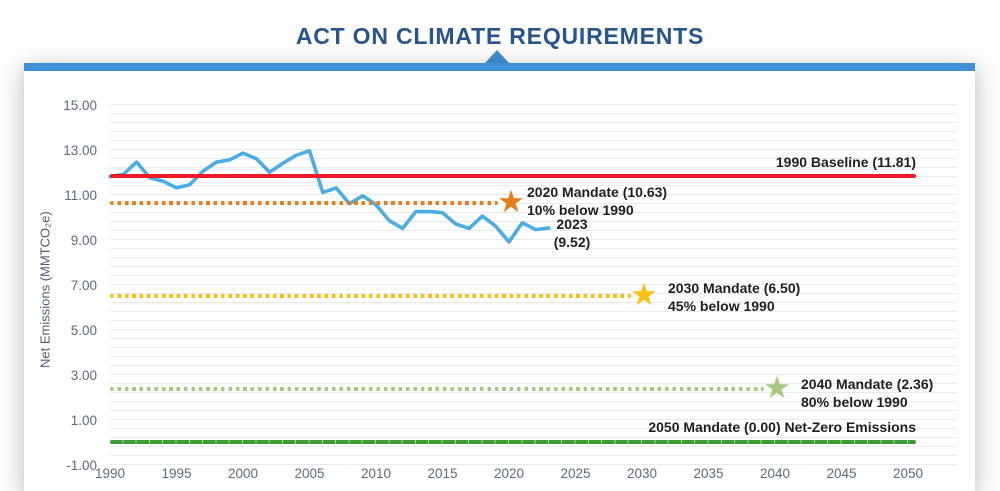 The image size is (1000, 491). I want to click on pointer-up-triangle-icon, so click(497, 56).